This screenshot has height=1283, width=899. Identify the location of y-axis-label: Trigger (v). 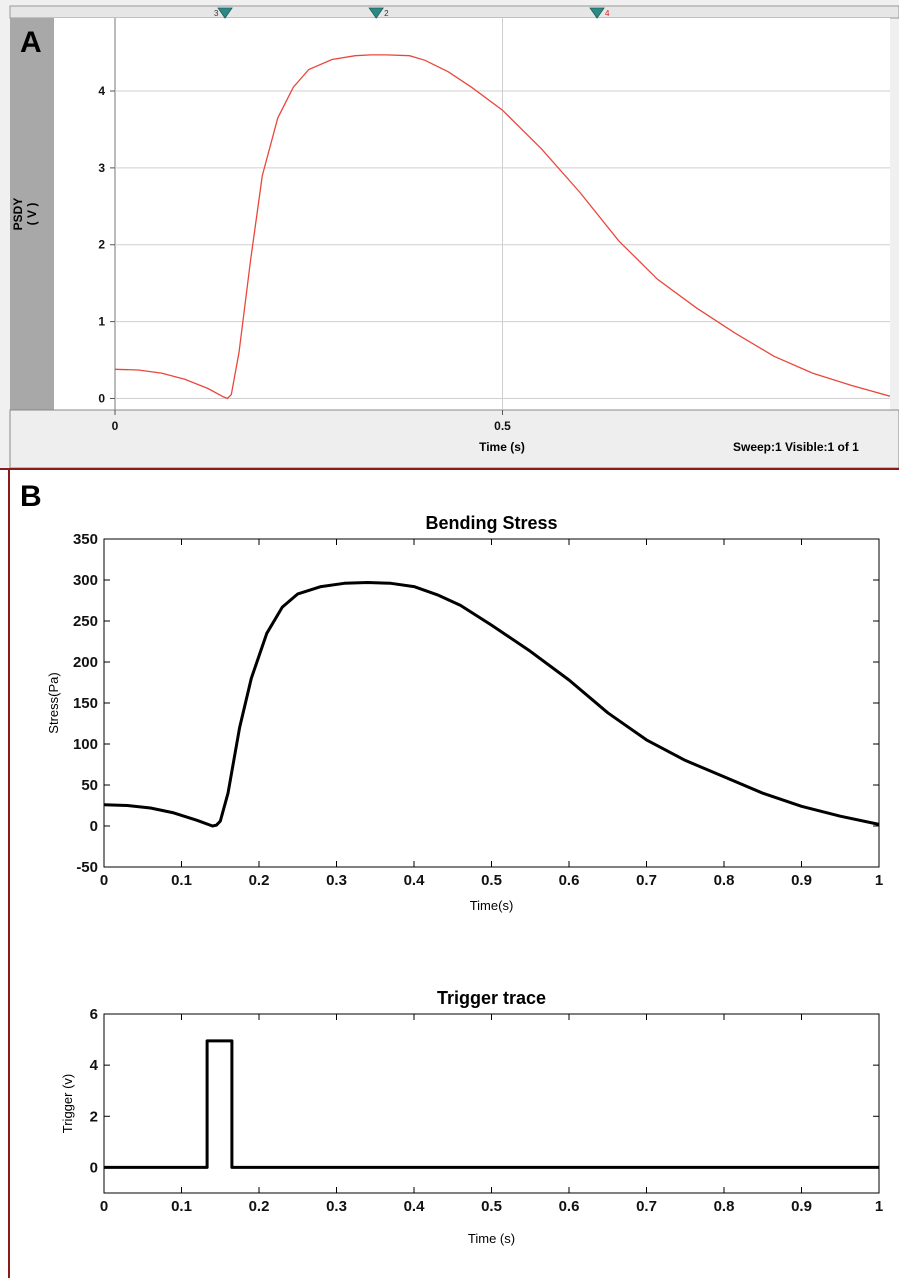
(67, 1103).